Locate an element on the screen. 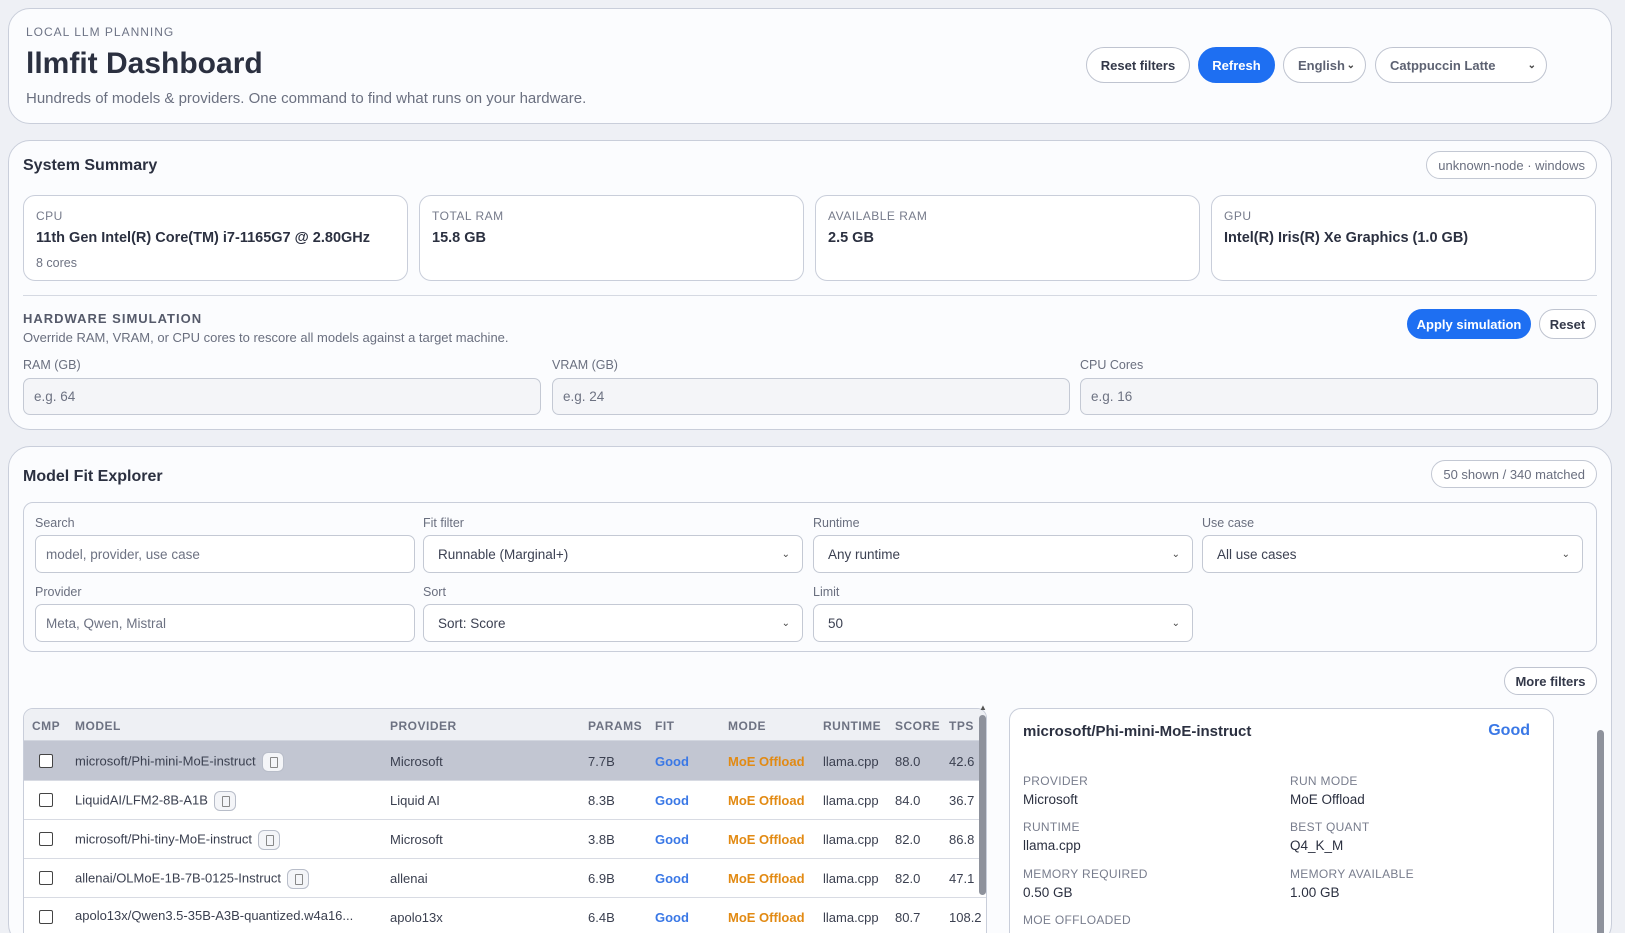 The image size is (1625, 933). sort-select: Sort: Score ⌄ is located at coordinates (613, 623).